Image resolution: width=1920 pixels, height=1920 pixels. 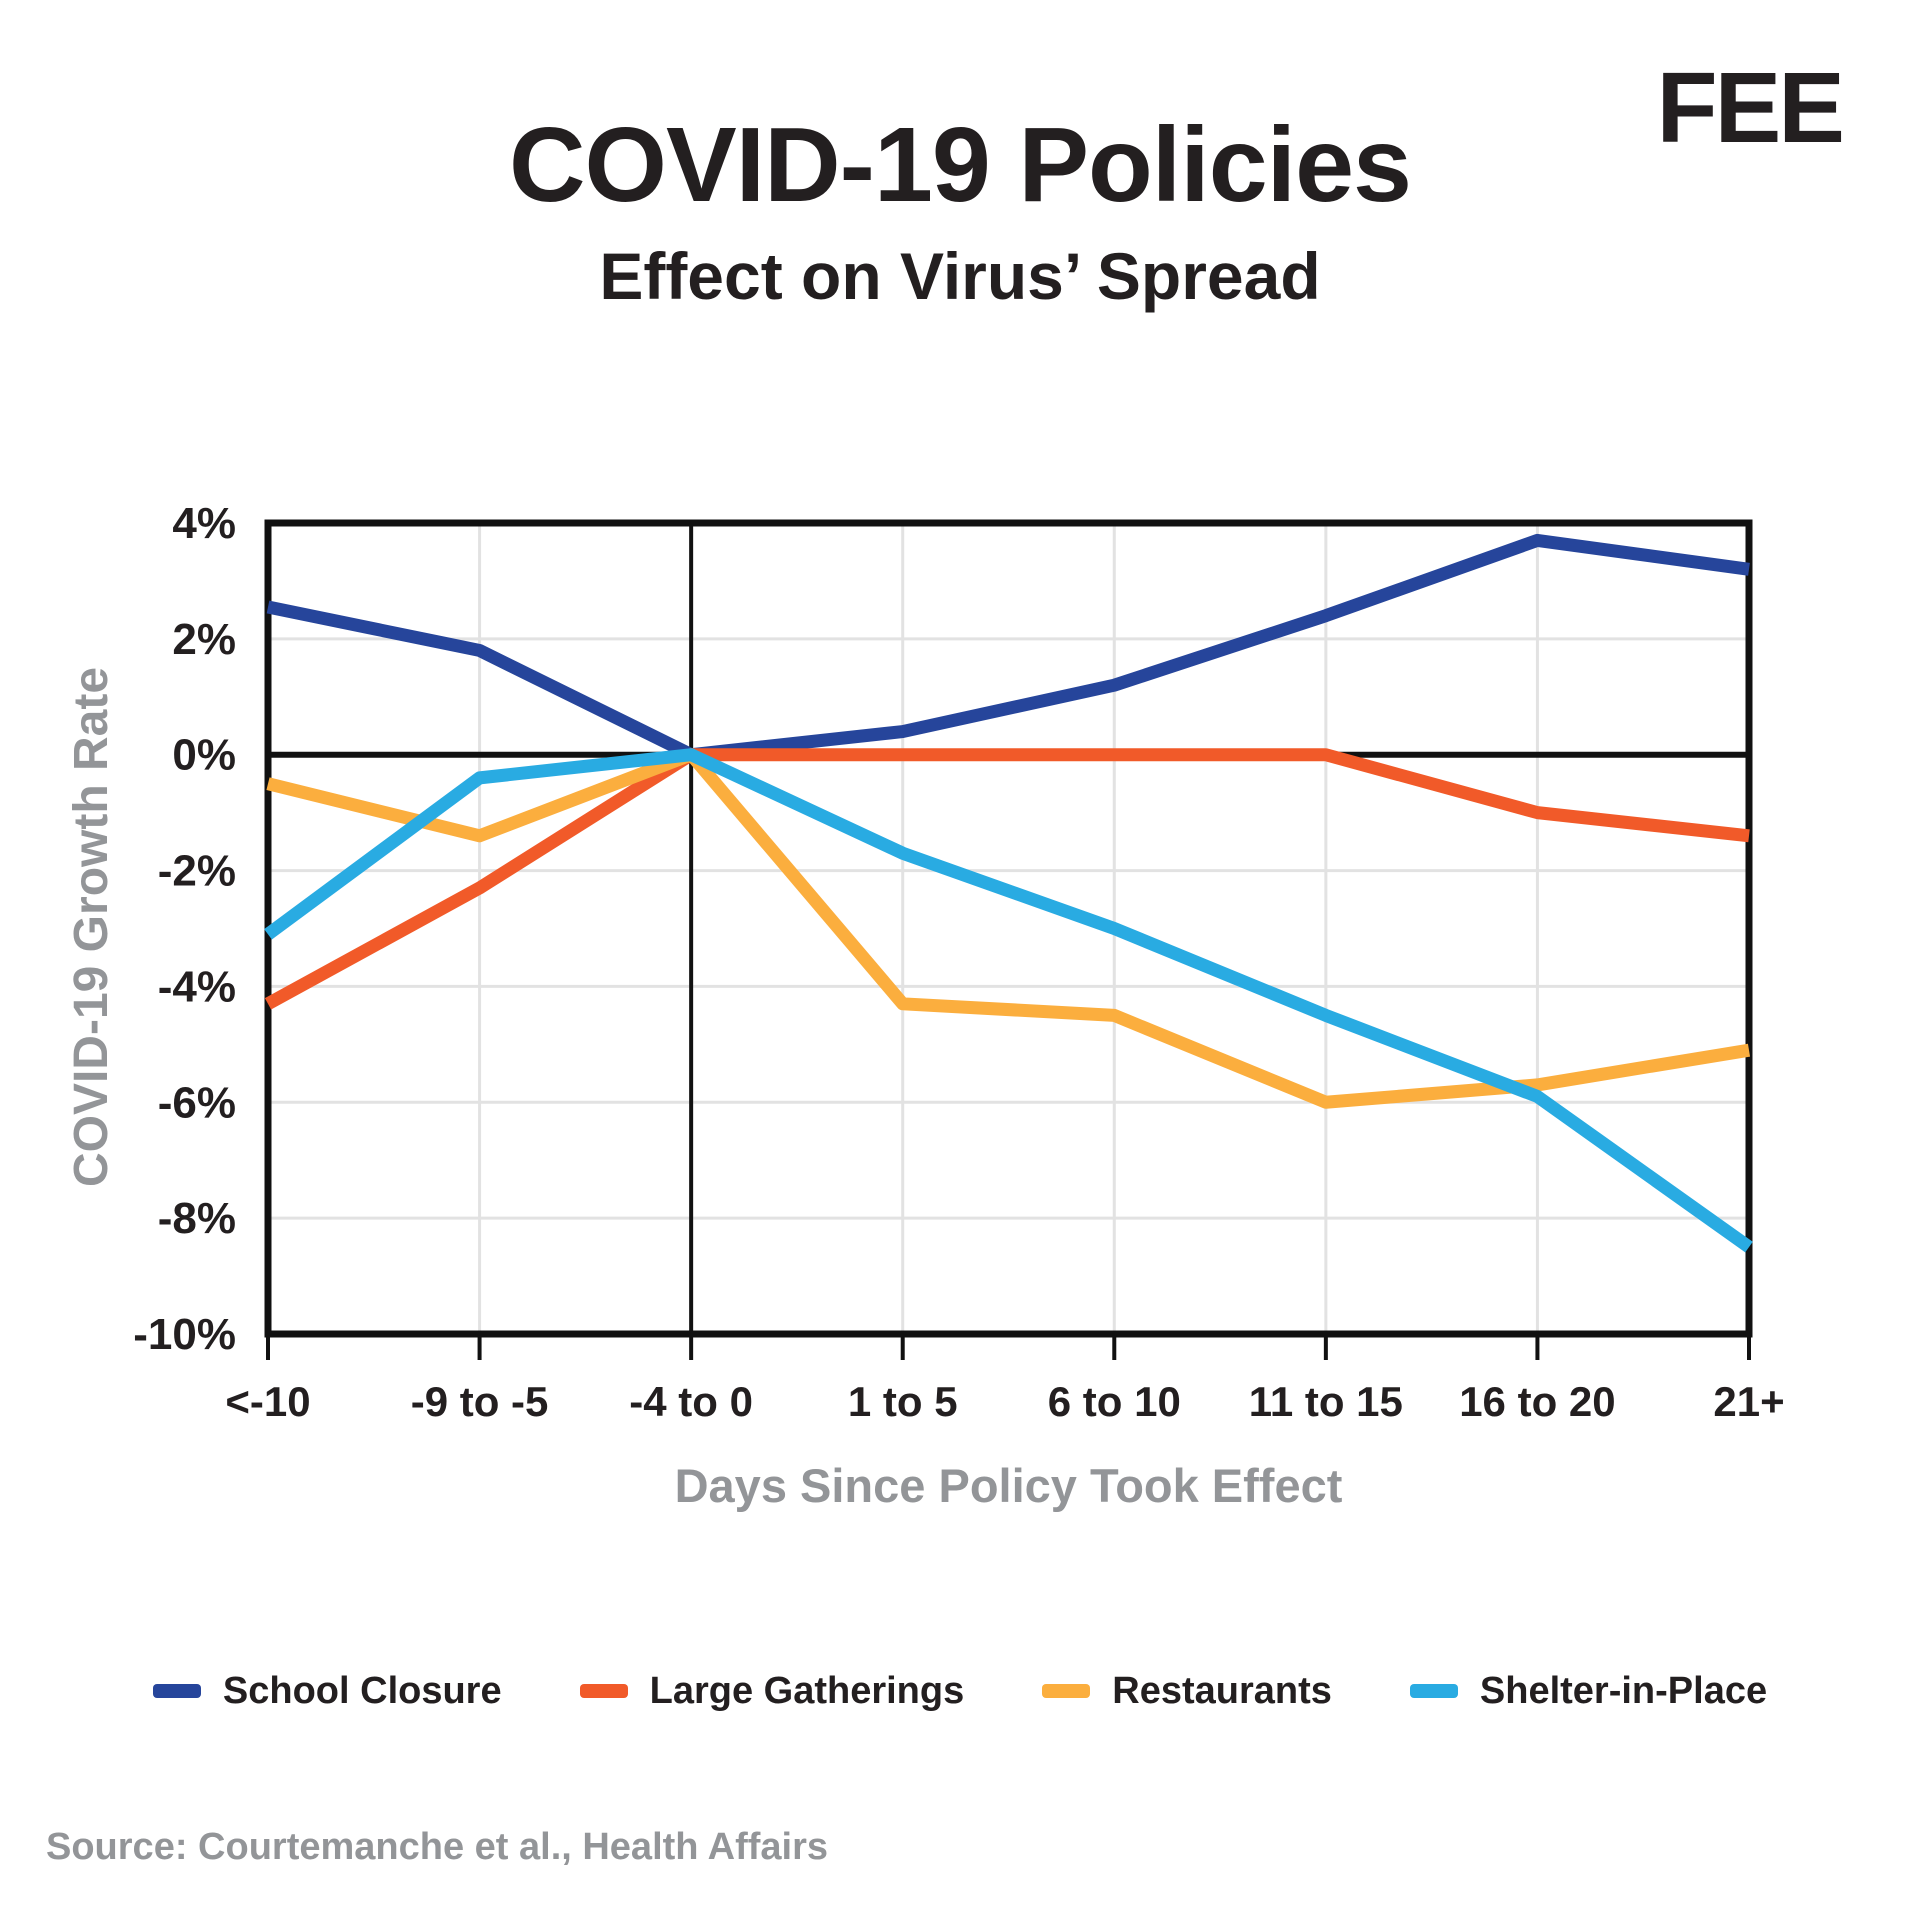 I want to click on page-title: COVID-19 Policies, so click(x=960, y=165).